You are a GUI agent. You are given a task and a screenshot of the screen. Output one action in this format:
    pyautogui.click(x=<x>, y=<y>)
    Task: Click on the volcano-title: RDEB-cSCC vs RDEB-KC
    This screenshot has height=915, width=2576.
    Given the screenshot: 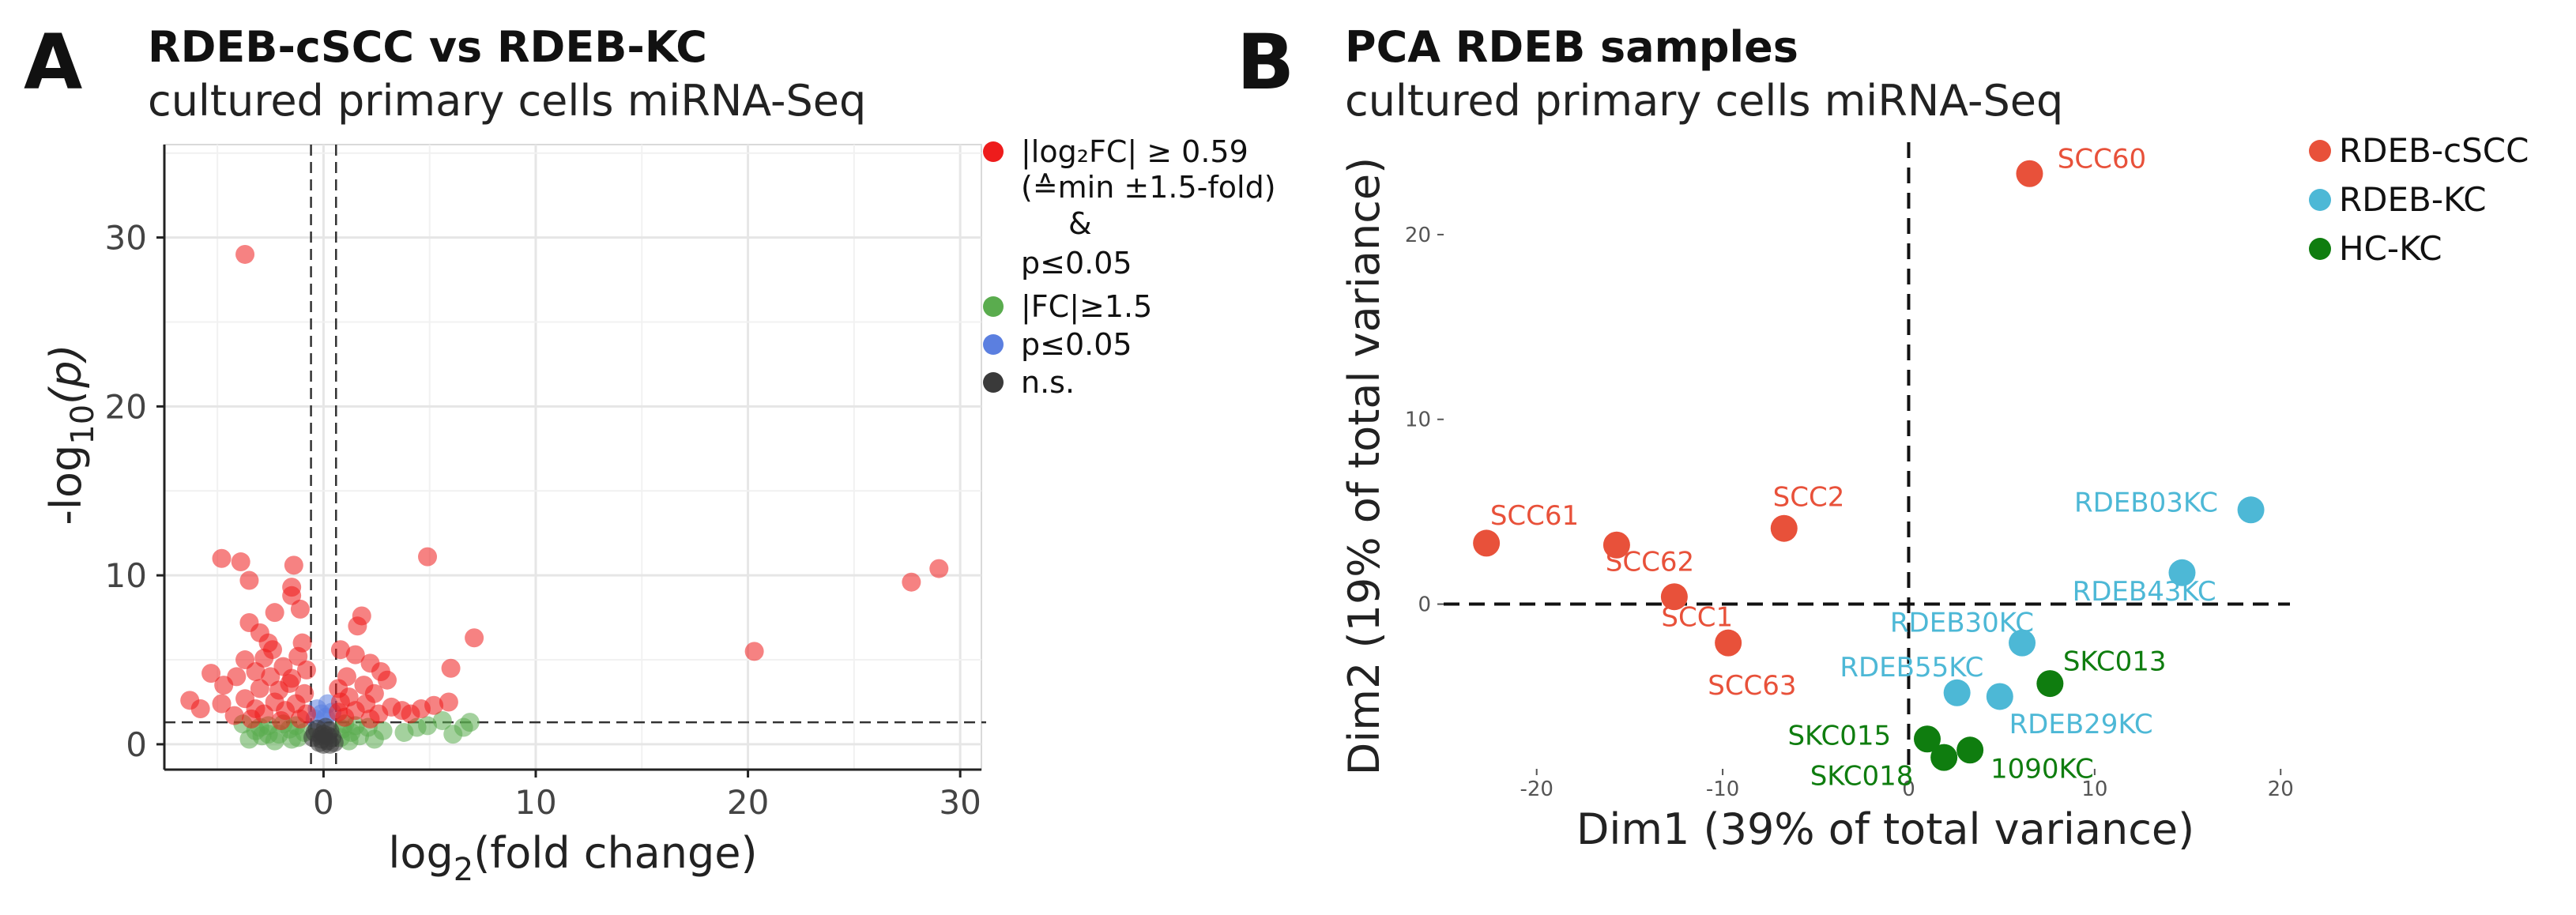 What is the action you would take?
    pyautogui.click(x=427, y=47)
    